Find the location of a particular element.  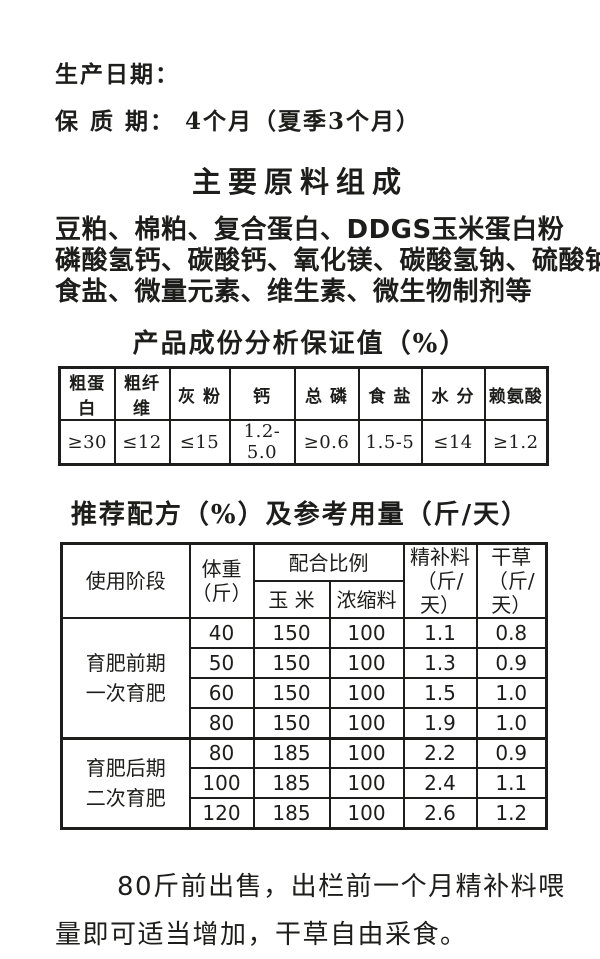

weight-cell: 120 is located at coordinates (221, 813).